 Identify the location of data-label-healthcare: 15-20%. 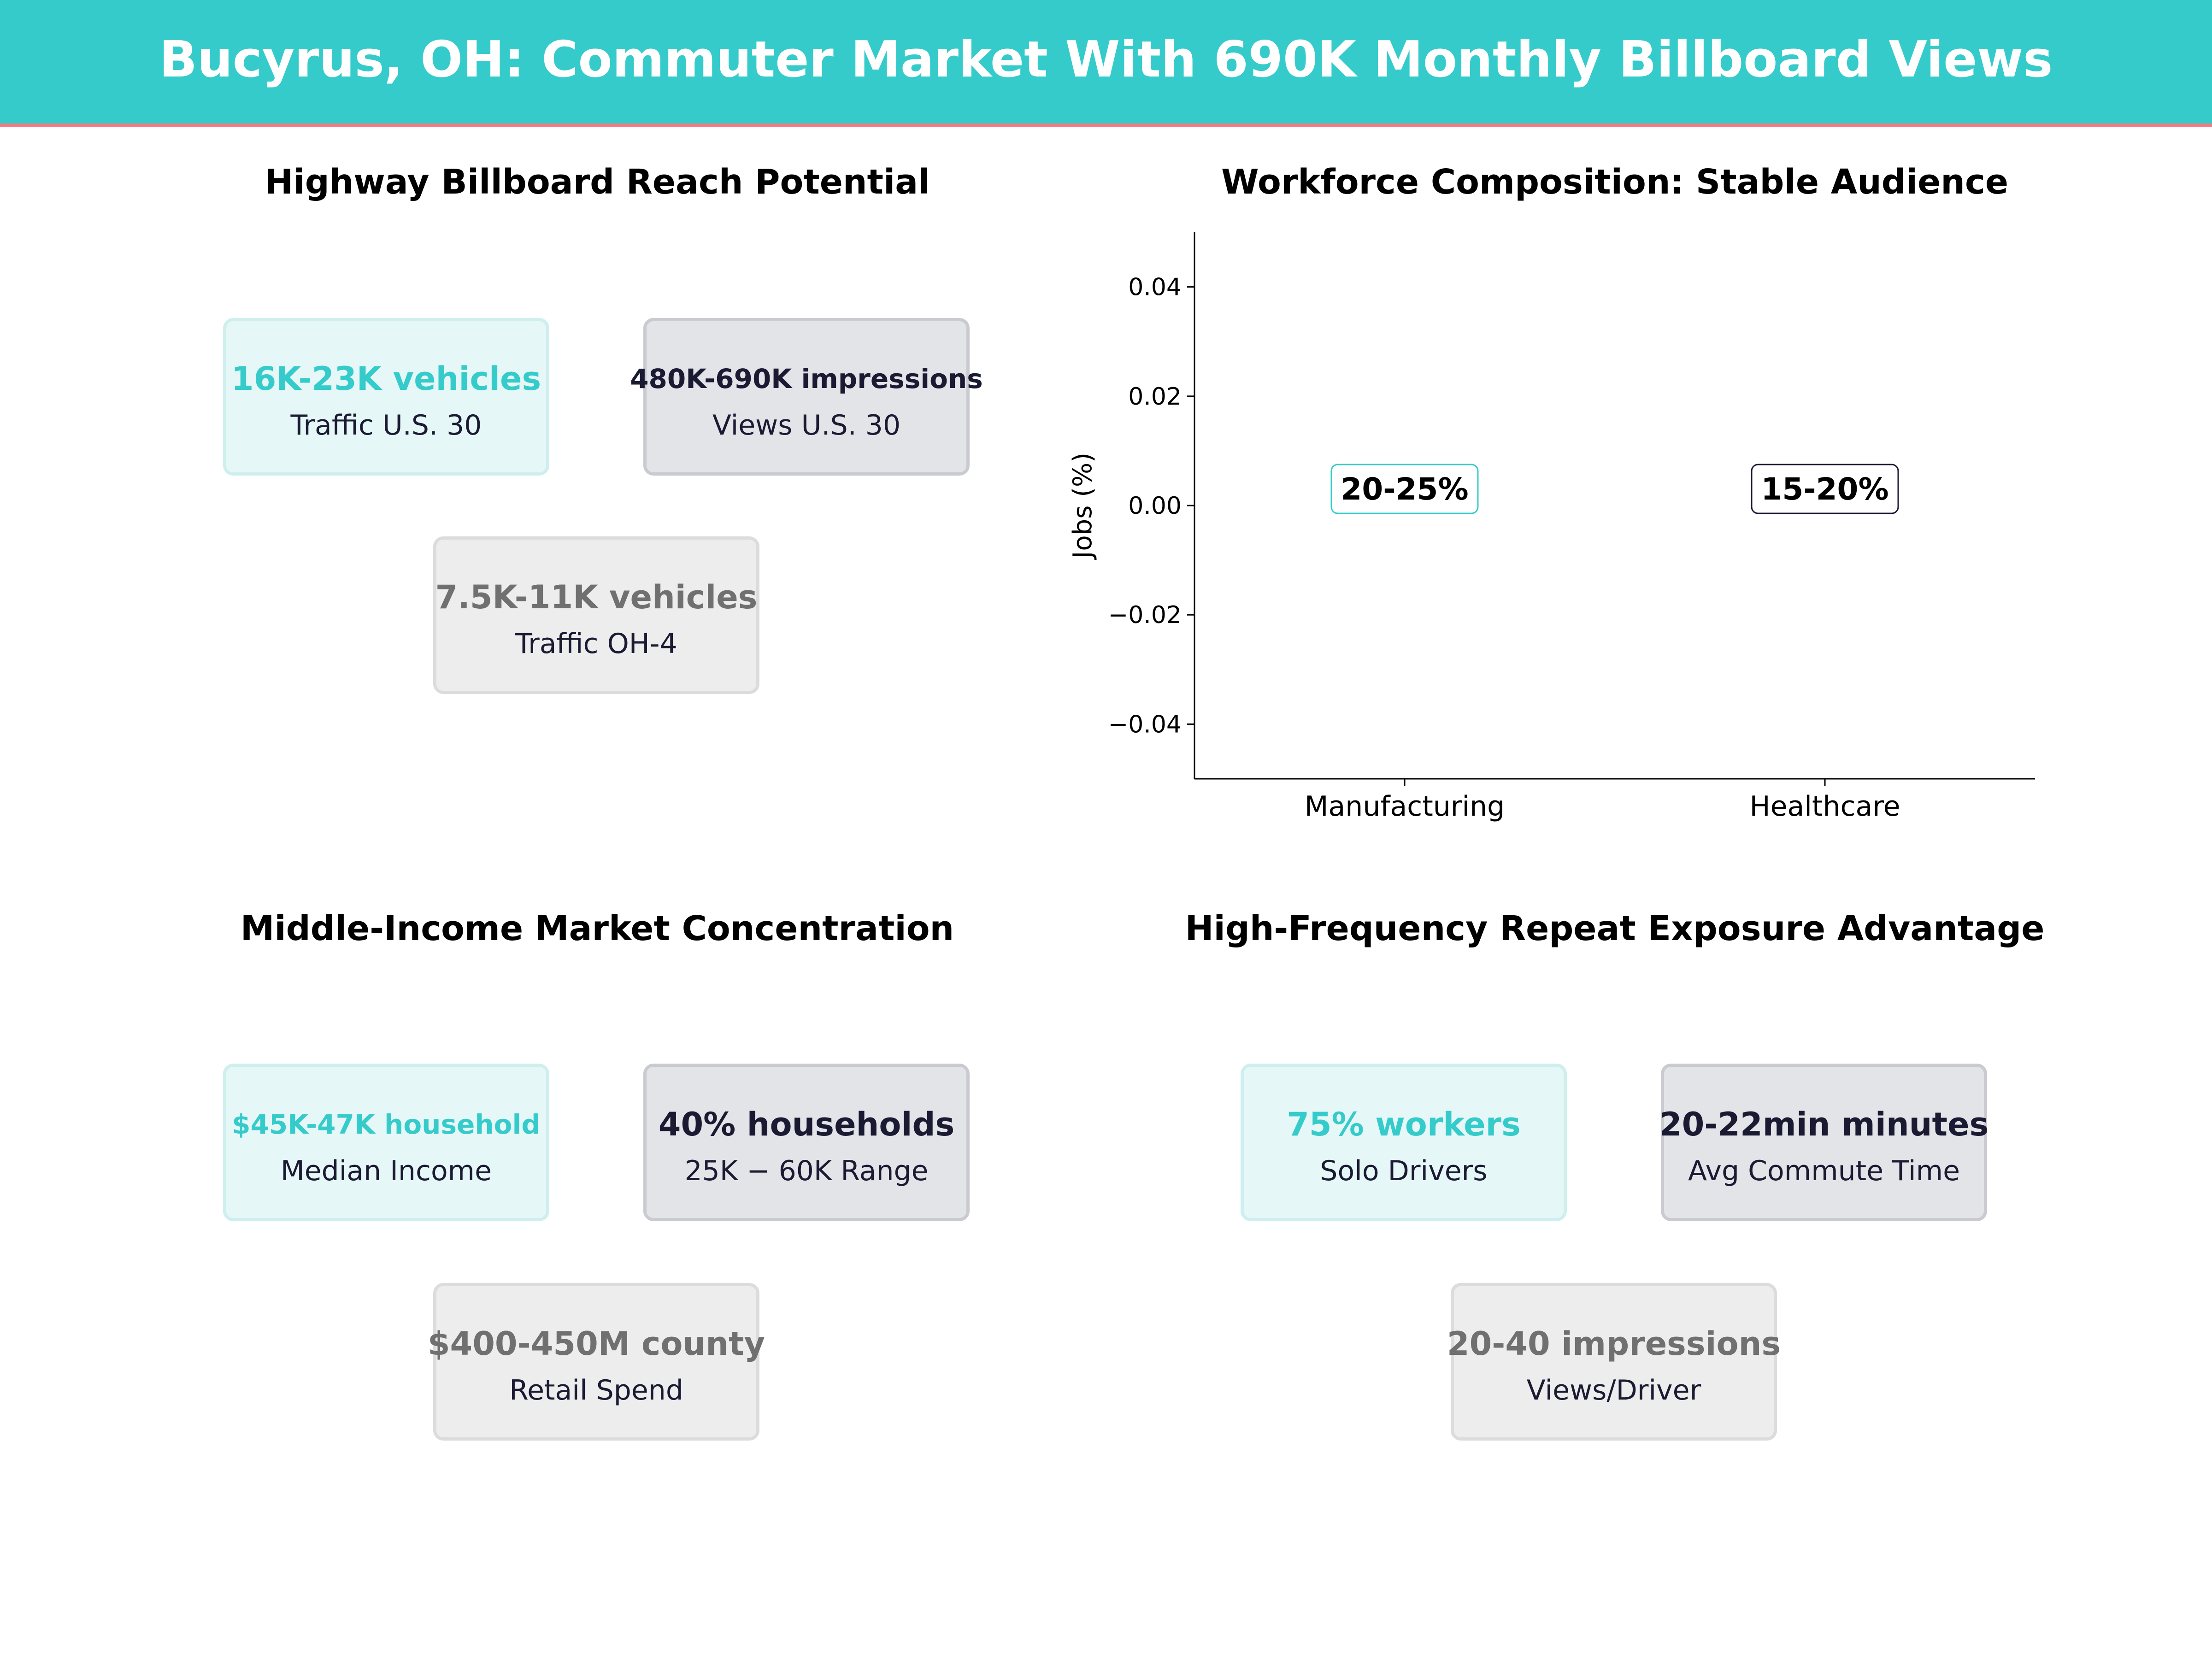
(1824, 489).